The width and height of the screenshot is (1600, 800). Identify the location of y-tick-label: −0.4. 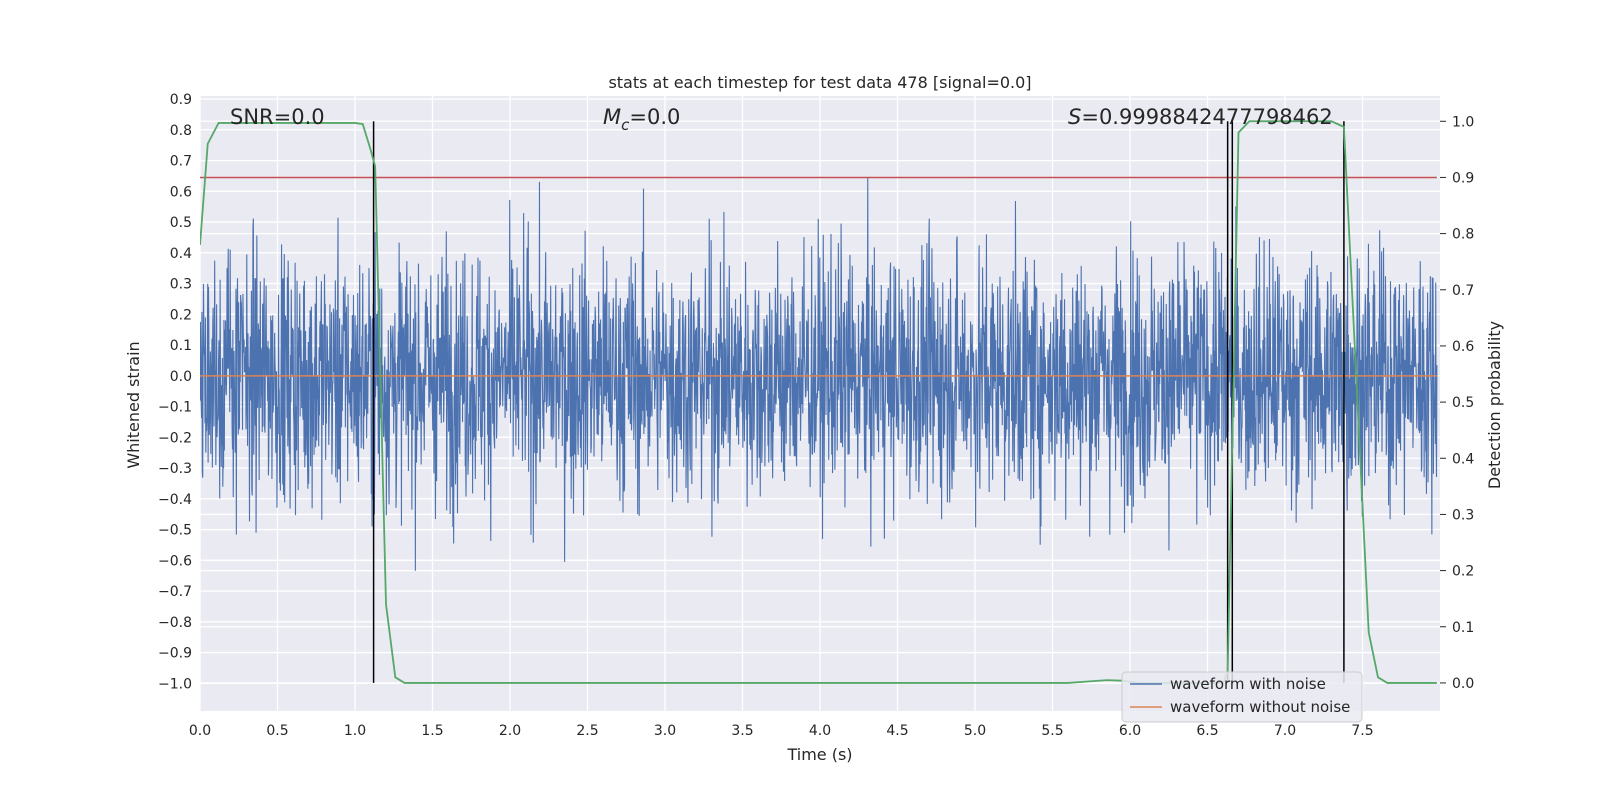
(175, 500).